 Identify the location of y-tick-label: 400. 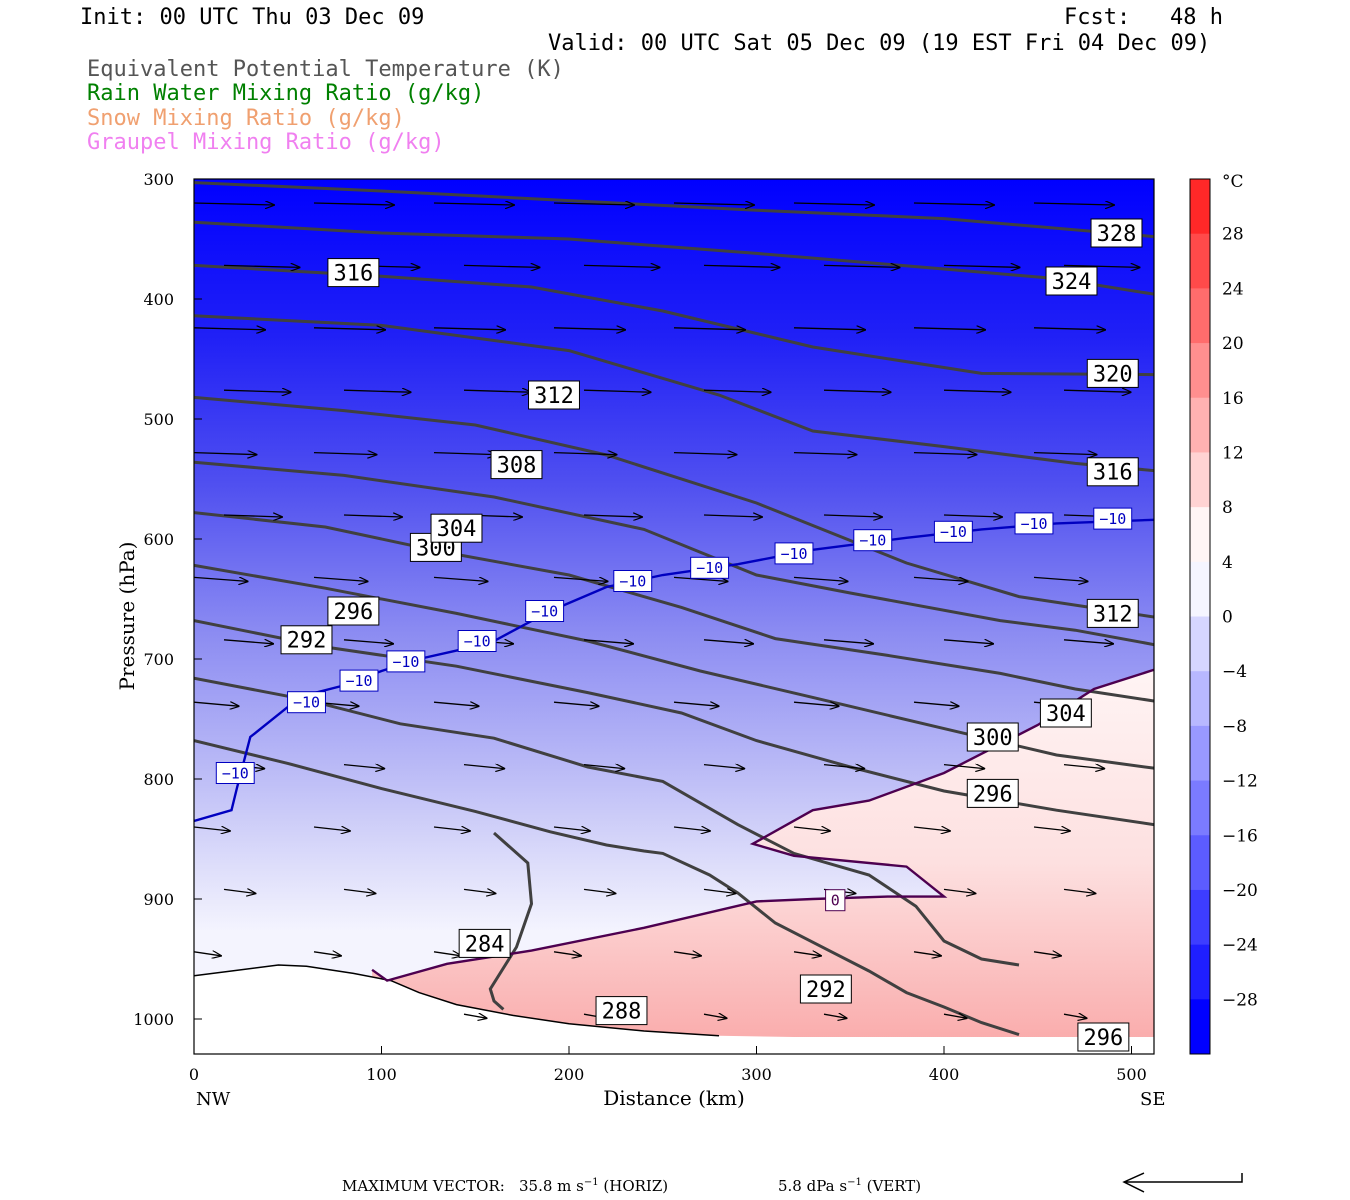
(158, 299).